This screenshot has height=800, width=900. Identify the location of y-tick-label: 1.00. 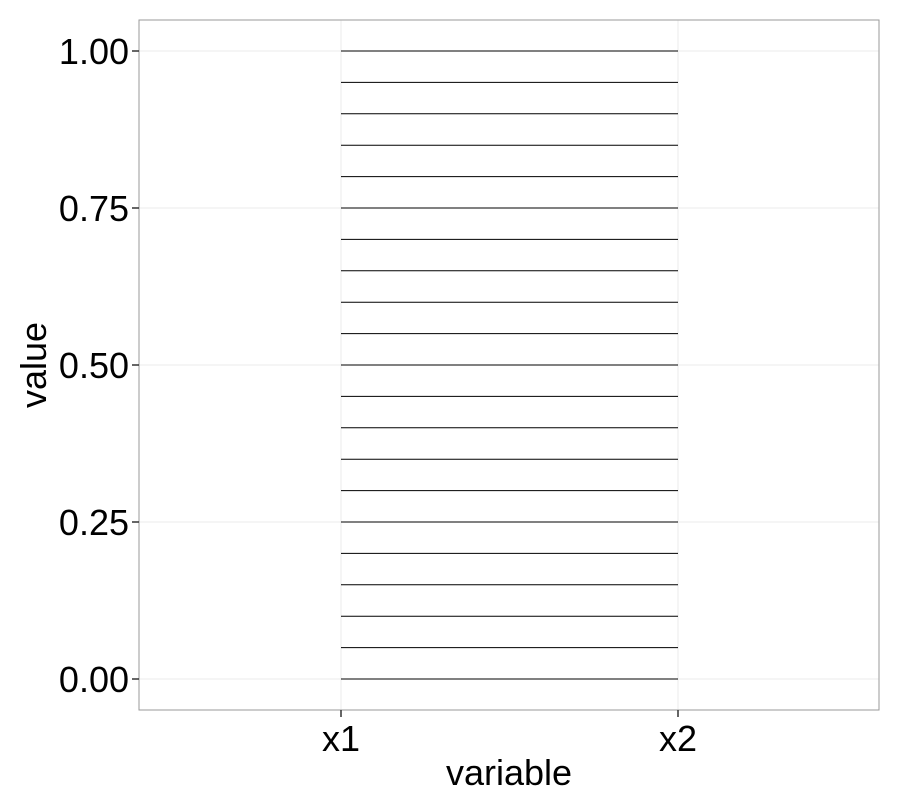
(94, 51).